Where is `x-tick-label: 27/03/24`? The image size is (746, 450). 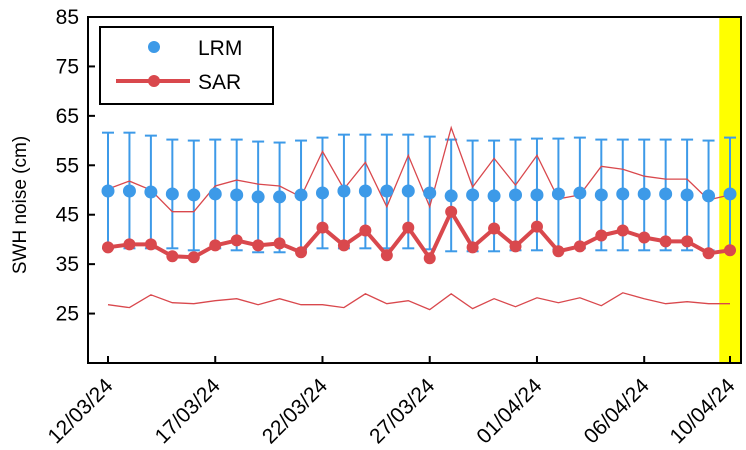 x-tick-label: 27/03/24 is located at coordinates (402, 411).